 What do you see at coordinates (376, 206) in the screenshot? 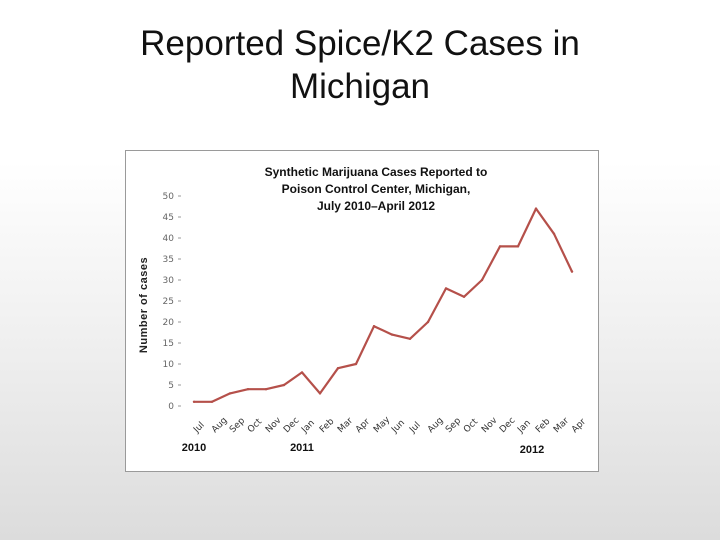
I see `chart-title-line-3: July 2010–April 2012` at bounding box center [376, 206].